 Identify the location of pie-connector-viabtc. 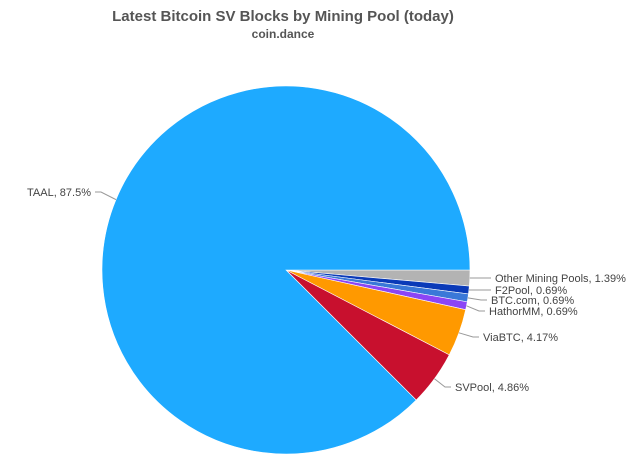
(468, 335).